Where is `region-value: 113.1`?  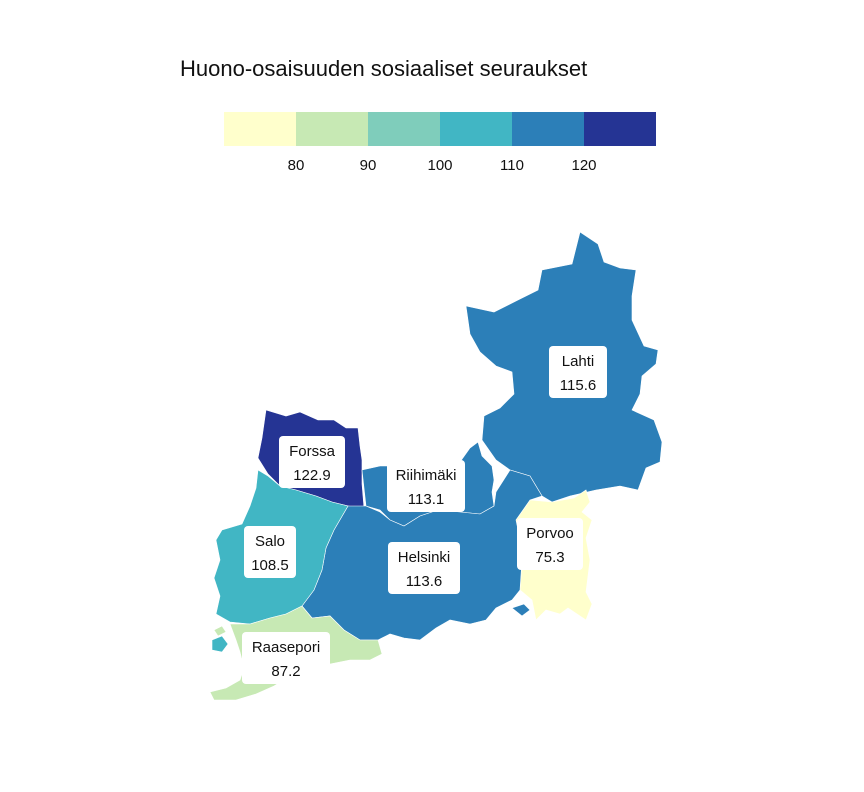 region-value: 113.1 is located at coordinates (426, 499).